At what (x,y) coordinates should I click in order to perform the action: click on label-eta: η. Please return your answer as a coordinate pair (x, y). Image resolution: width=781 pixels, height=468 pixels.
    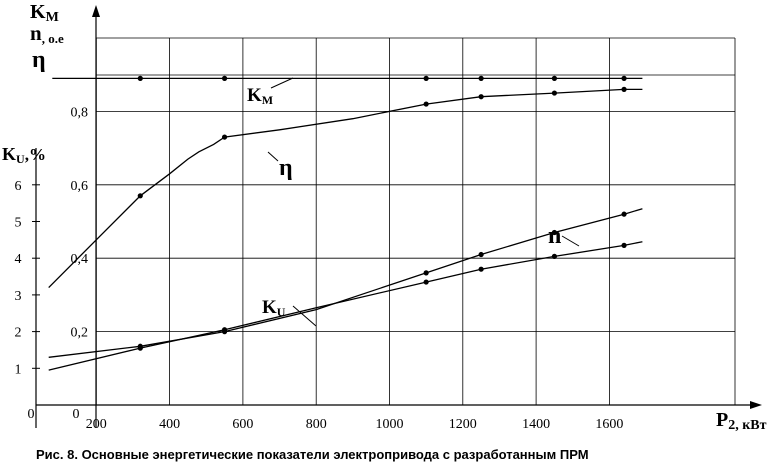
    Looking at the image, I should click on (286, 168).